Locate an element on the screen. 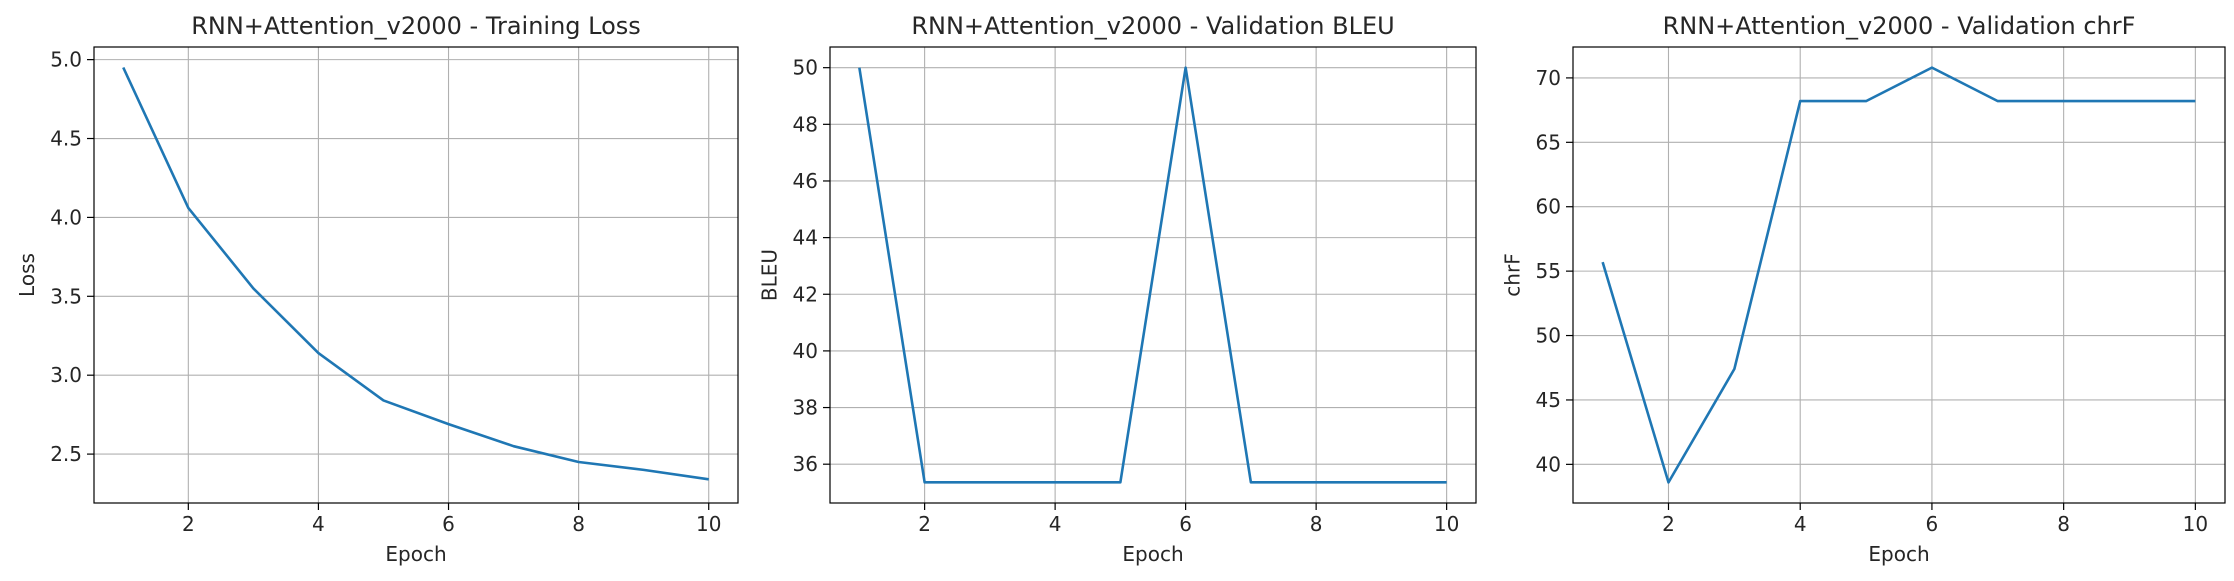 The image size is (2234, 581). y-tick-label: 4.5 is located at coordinates (66, 139).